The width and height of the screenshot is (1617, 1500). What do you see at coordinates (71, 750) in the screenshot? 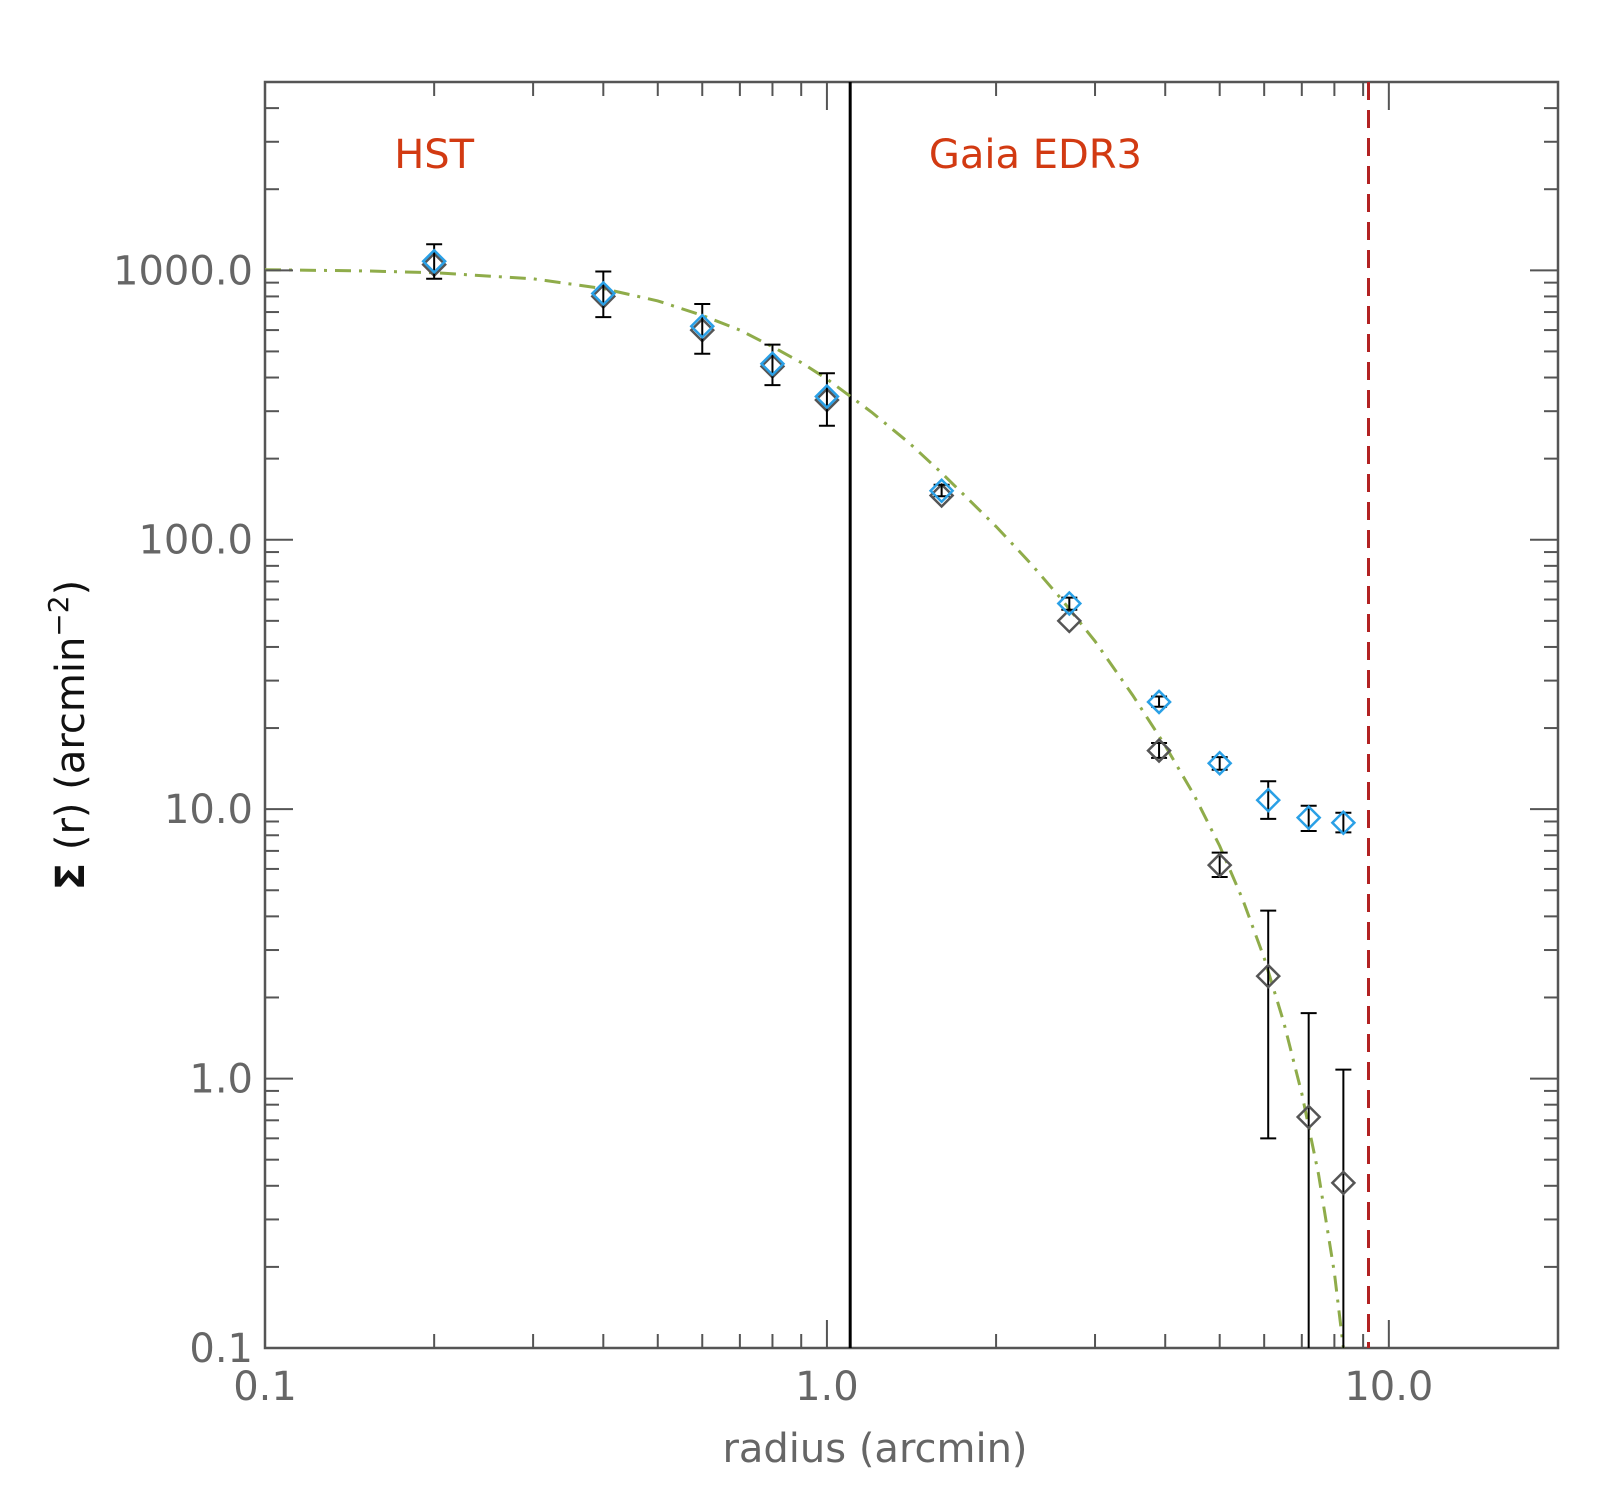
I see `y-axis-title-text: (r) (arcmin` at bounding box center [71, 750].